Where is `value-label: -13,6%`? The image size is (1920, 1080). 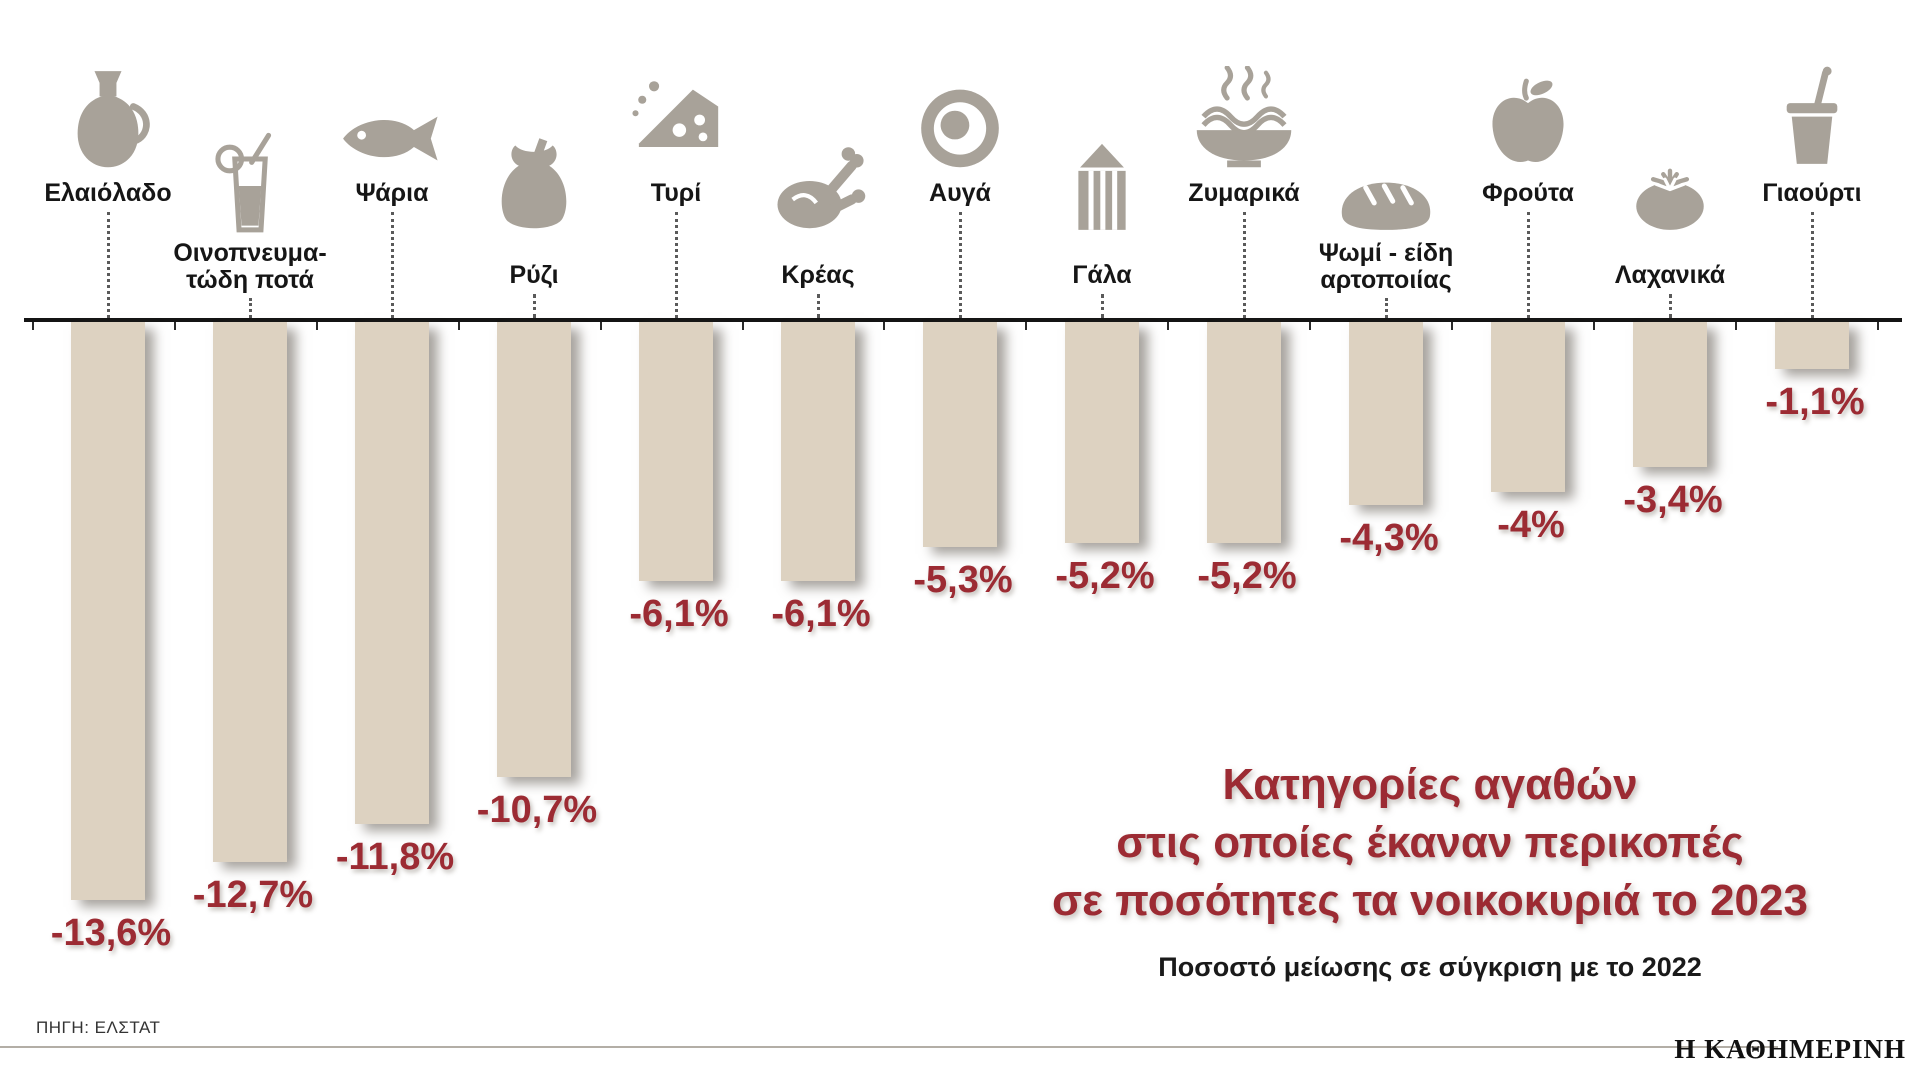
value-label: -13,6% is located at coordinates (111, 933).